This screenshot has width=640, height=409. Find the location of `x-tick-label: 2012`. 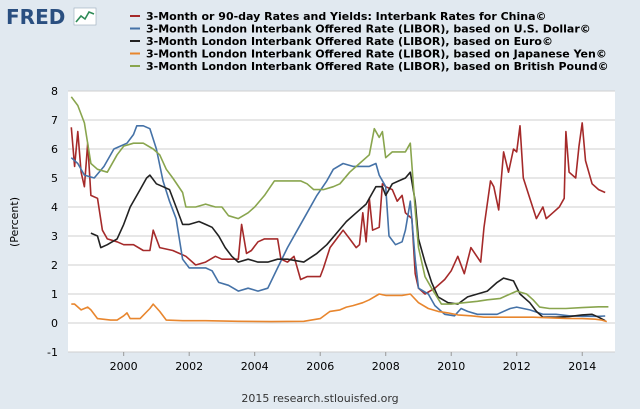

x-tick-label: 2012 is located at coordinates (517, 366).